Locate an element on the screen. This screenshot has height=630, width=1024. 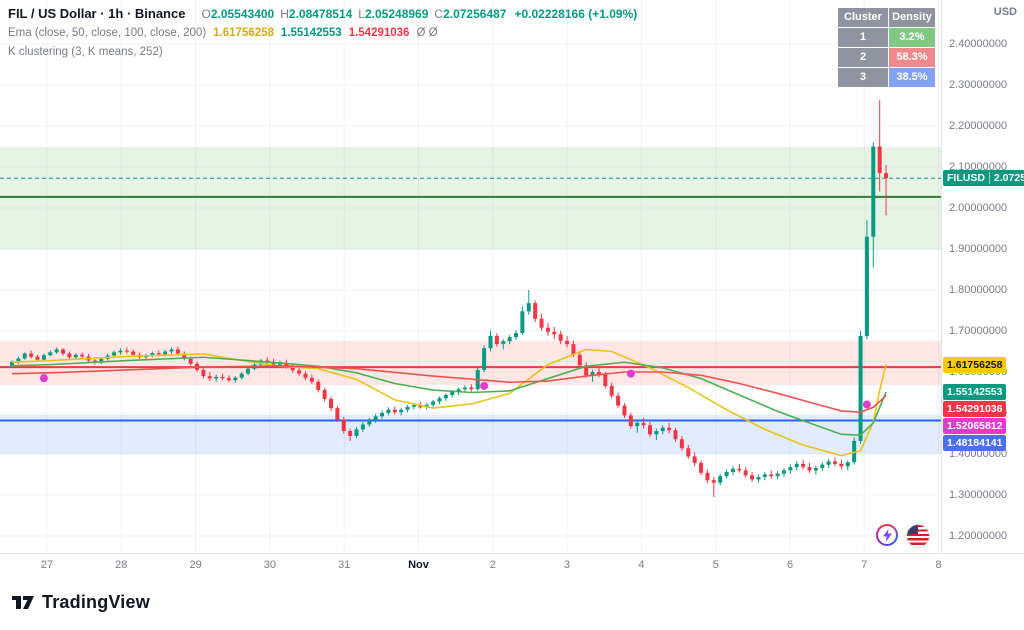
ohlc-letter: O is located at coordinates (206, 14).